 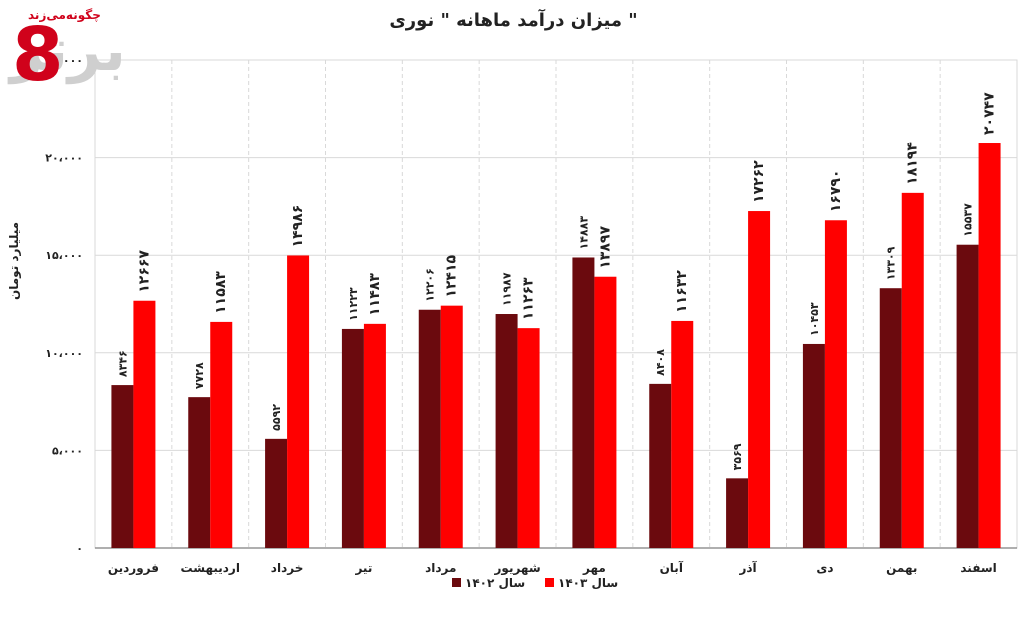 I want to click on data-label: ۱۲۲۰۶, so click(x=430, y=285).